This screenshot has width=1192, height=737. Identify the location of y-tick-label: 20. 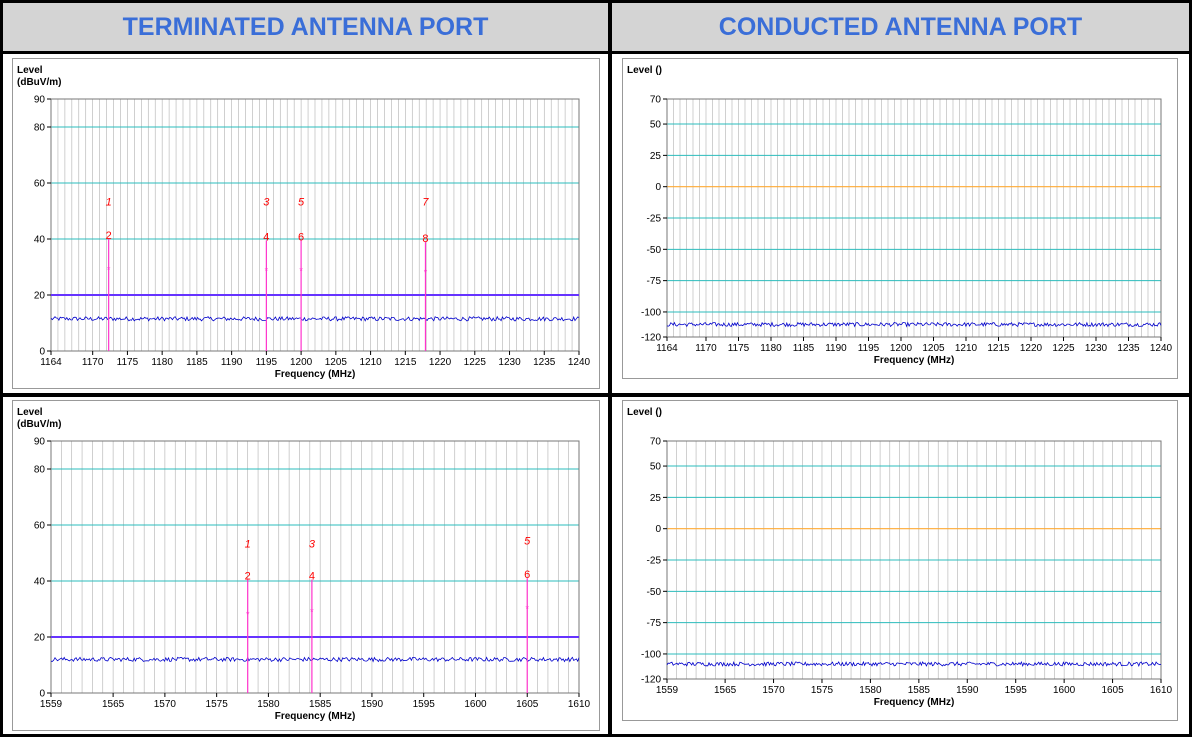
(40, 638).